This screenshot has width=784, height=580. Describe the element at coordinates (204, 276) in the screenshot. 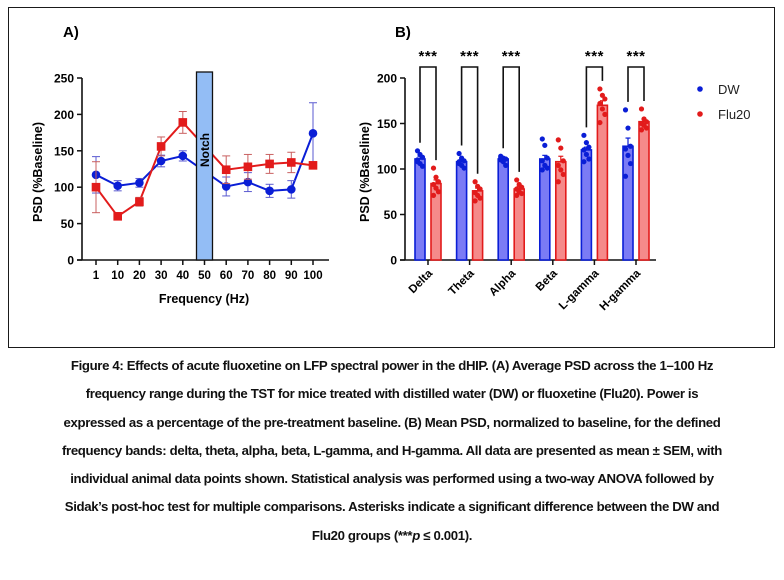

I see `panel-a-x-tick-label: 50` at that location.